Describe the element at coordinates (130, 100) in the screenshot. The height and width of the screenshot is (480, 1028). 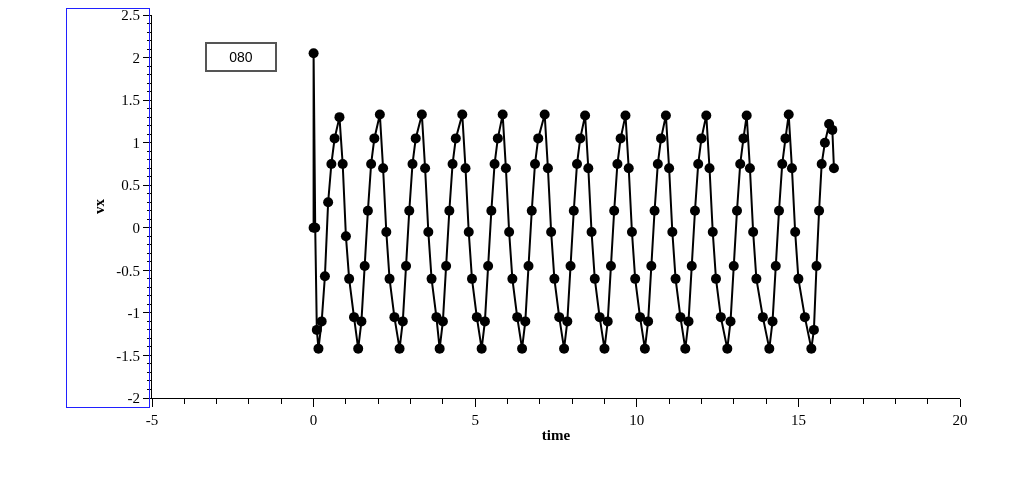
I see `y-tick-label: 1.5` at that location.